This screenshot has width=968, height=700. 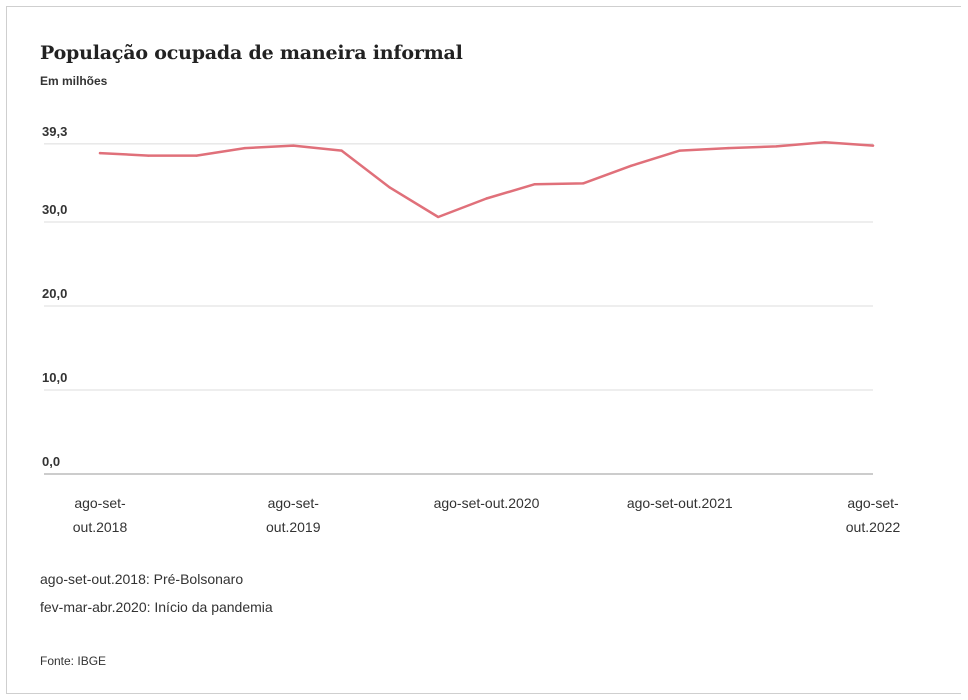 I want to click on chart-source: Fonte: IBGE, so click(x=73, y=661).